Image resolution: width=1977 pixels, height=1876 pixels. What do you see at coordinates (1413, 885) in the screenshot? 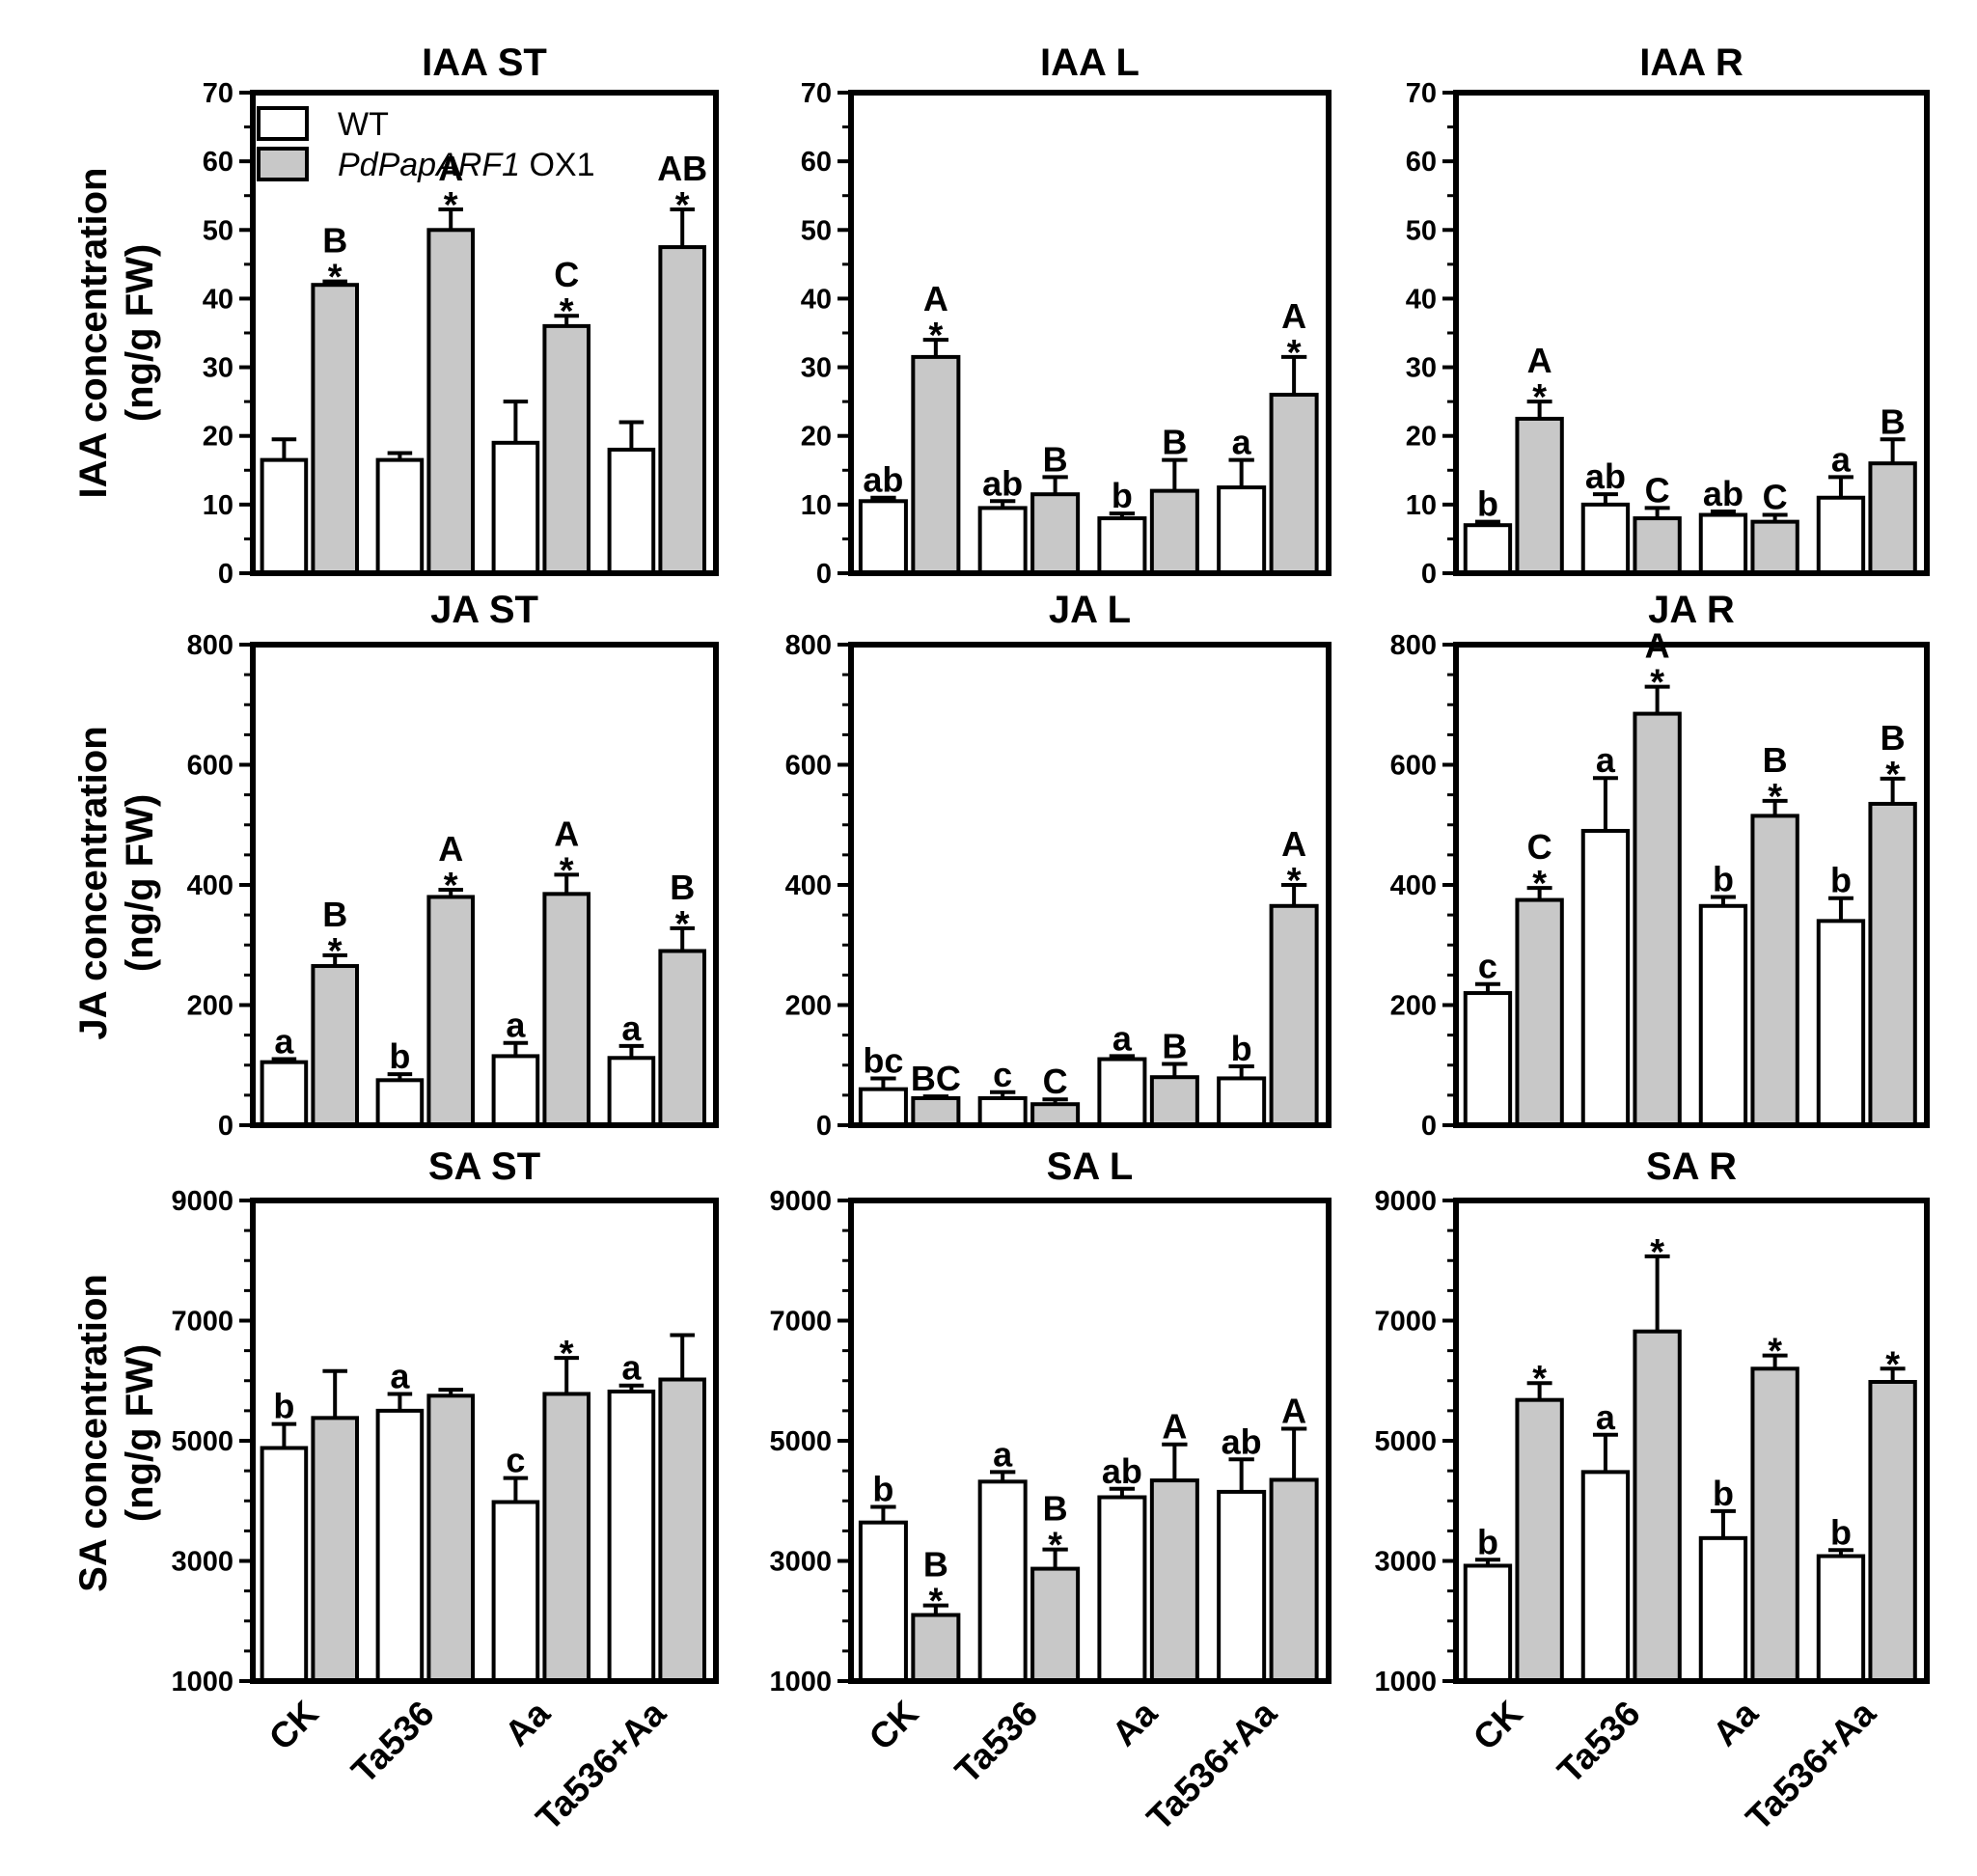
I see `y-tick-label: 400` at bounding box center [1413, 885].